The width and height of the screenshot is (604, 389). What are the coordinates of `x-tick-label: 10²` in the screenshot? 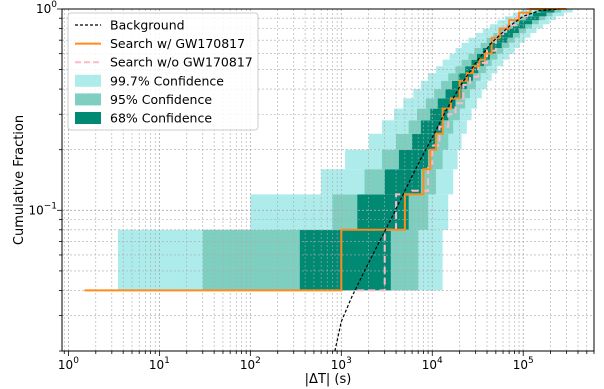 It's located at (250, 364).